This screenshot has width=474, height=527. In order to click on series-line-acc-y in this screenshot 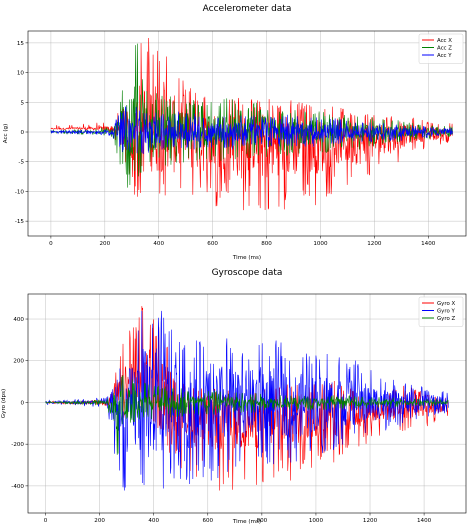, I will do `click(251, 130)`.